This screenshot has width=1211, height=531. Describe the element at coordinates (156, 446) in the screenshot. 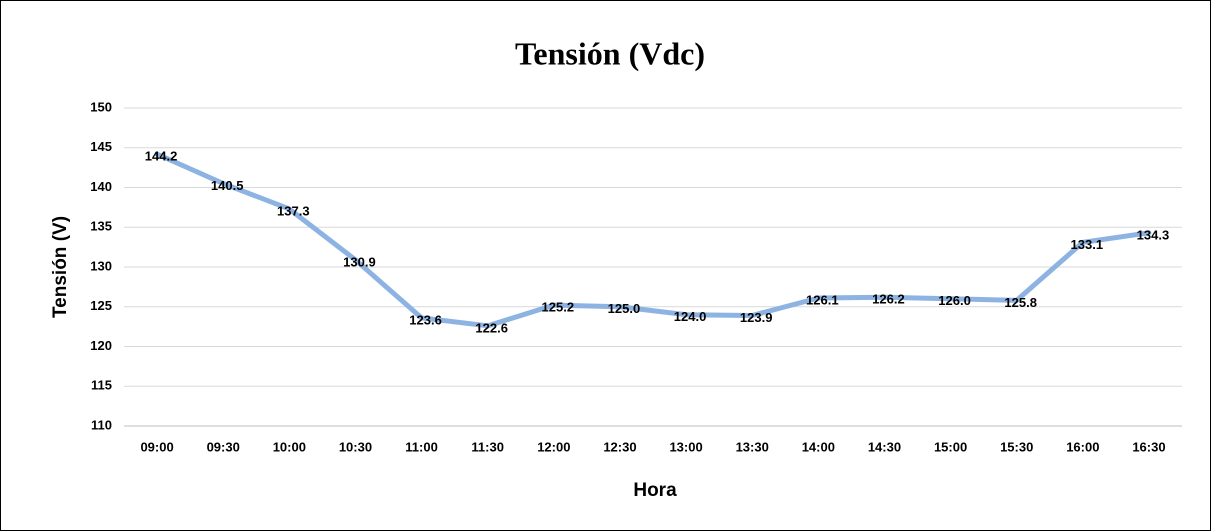

I see `x-tick-label: 09:00` at that location.